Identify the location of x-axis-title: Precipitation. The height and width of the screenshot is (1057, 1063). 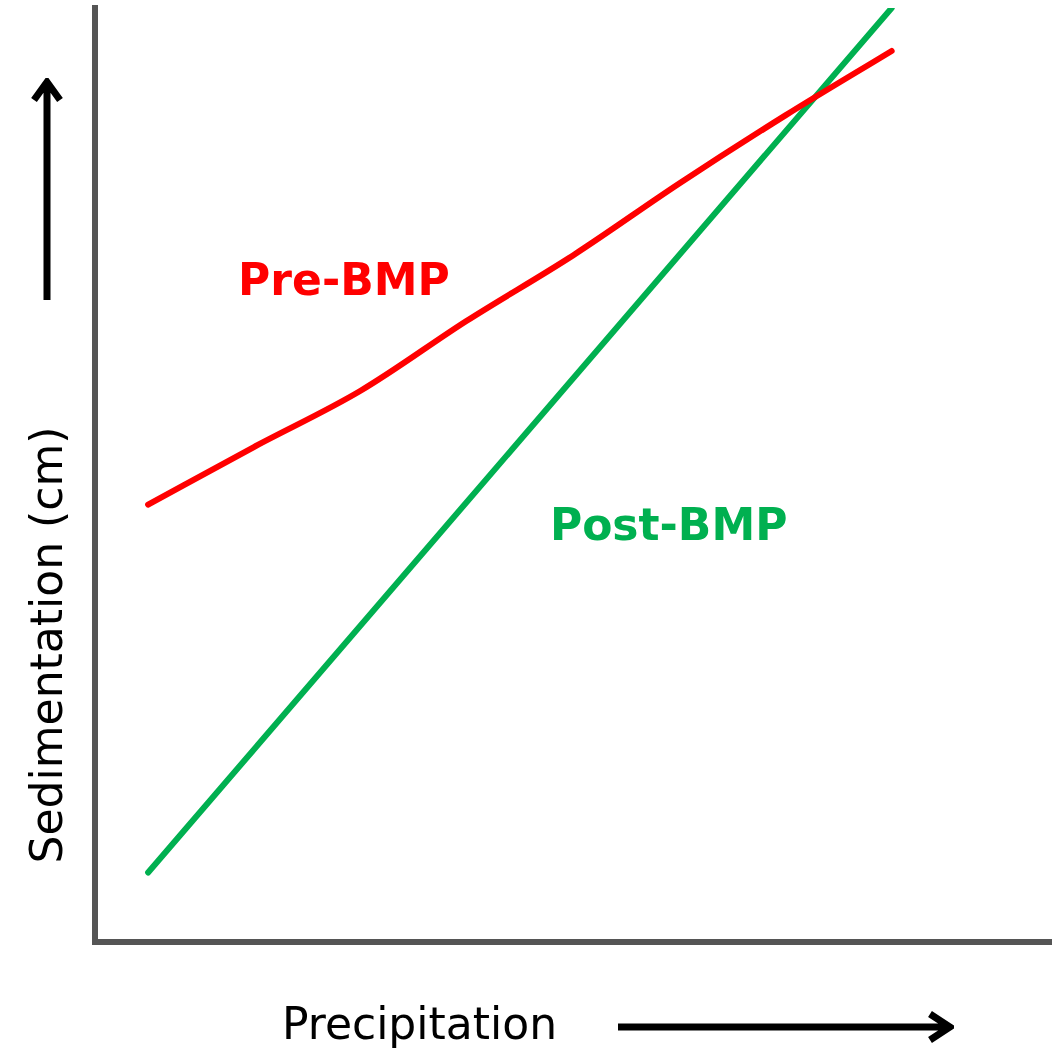
(420, 1023).